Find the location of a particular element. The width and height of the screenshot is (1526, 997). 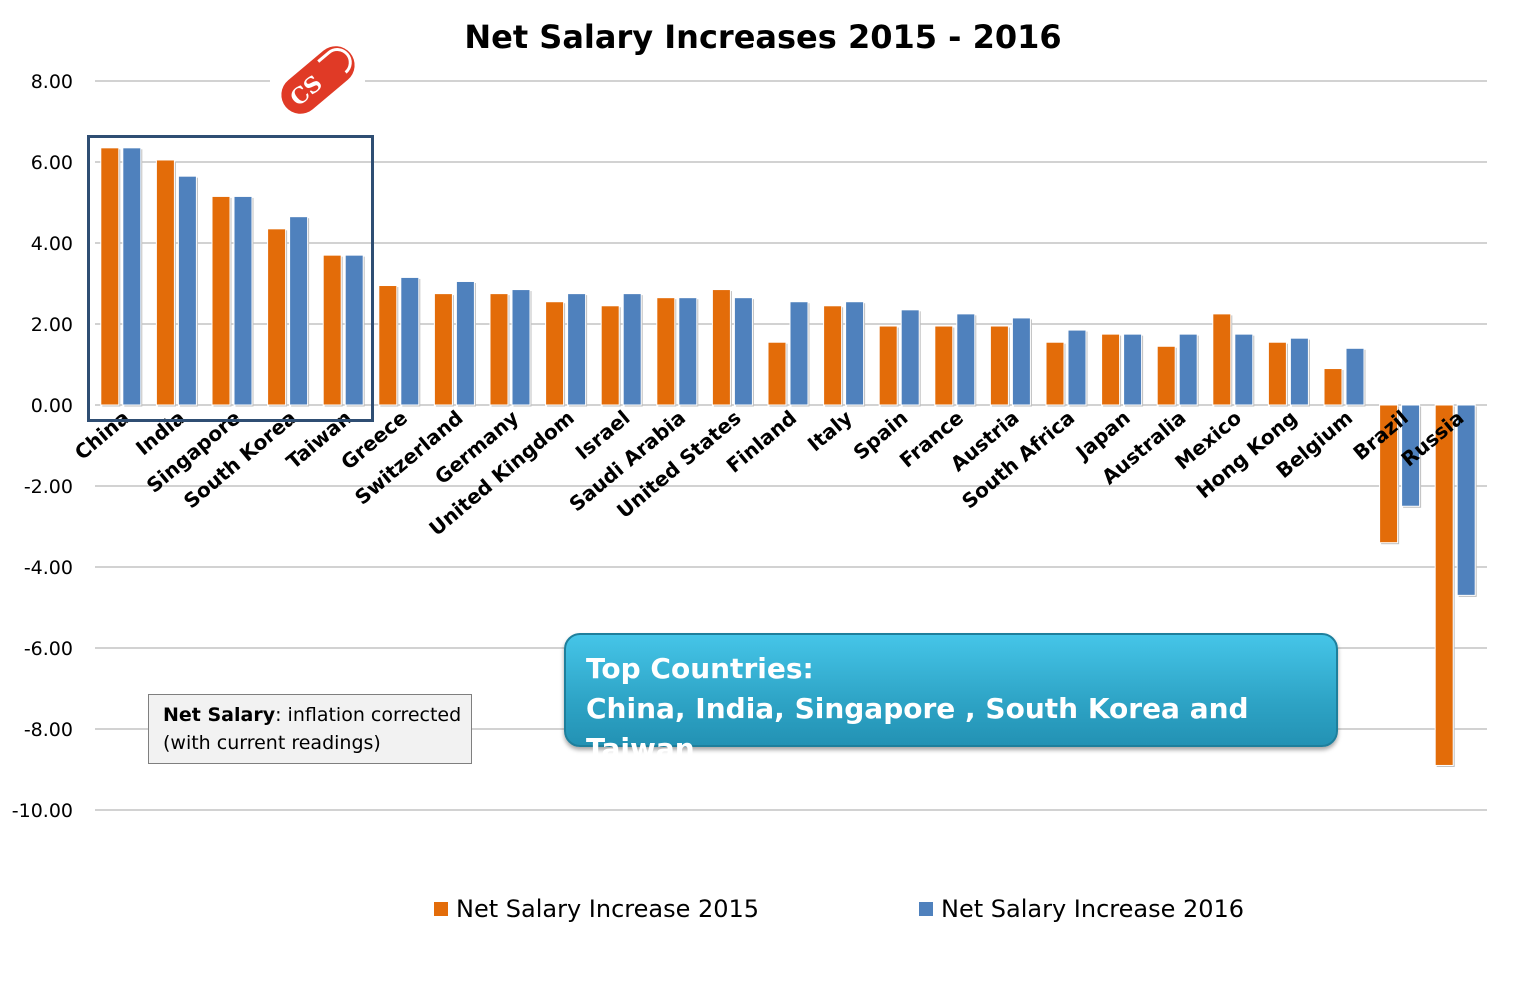

bar-2016-spain is located at coordinates (910, 357).